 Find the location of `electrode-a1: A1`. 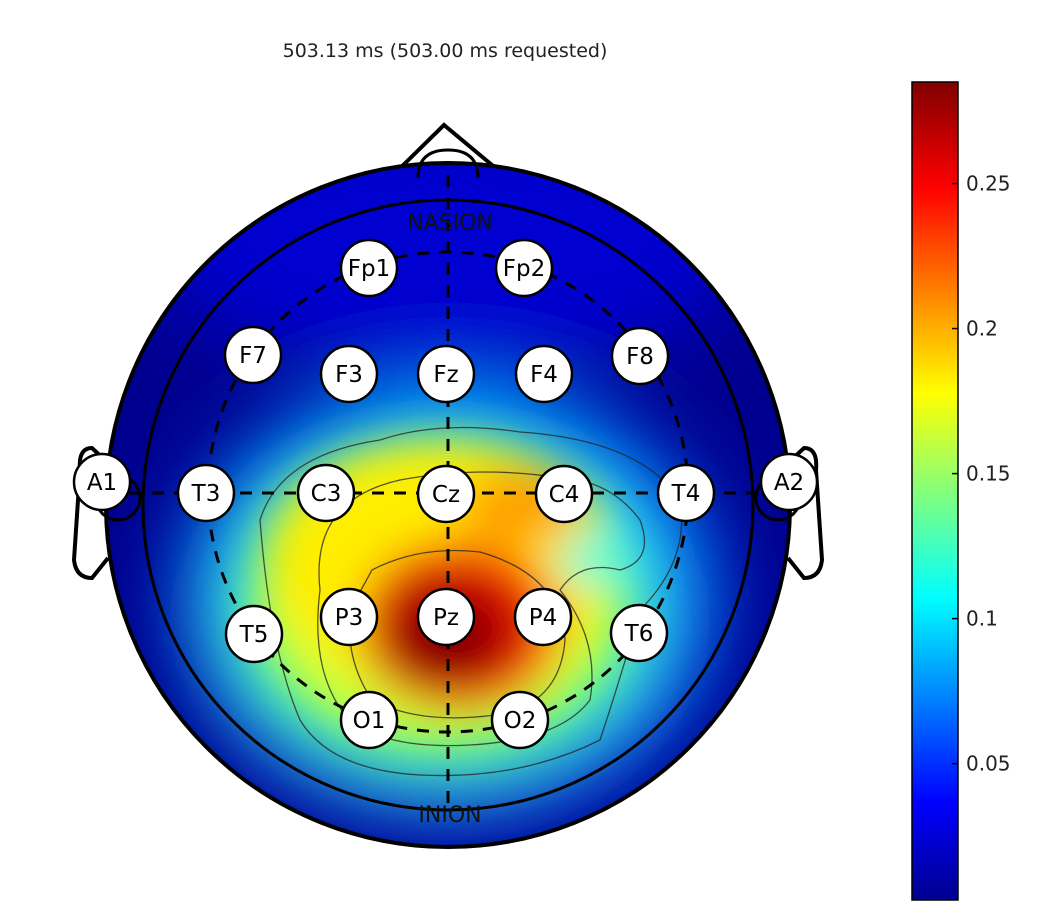

electrode-a1: A1 is located at coordinates (102, 482).